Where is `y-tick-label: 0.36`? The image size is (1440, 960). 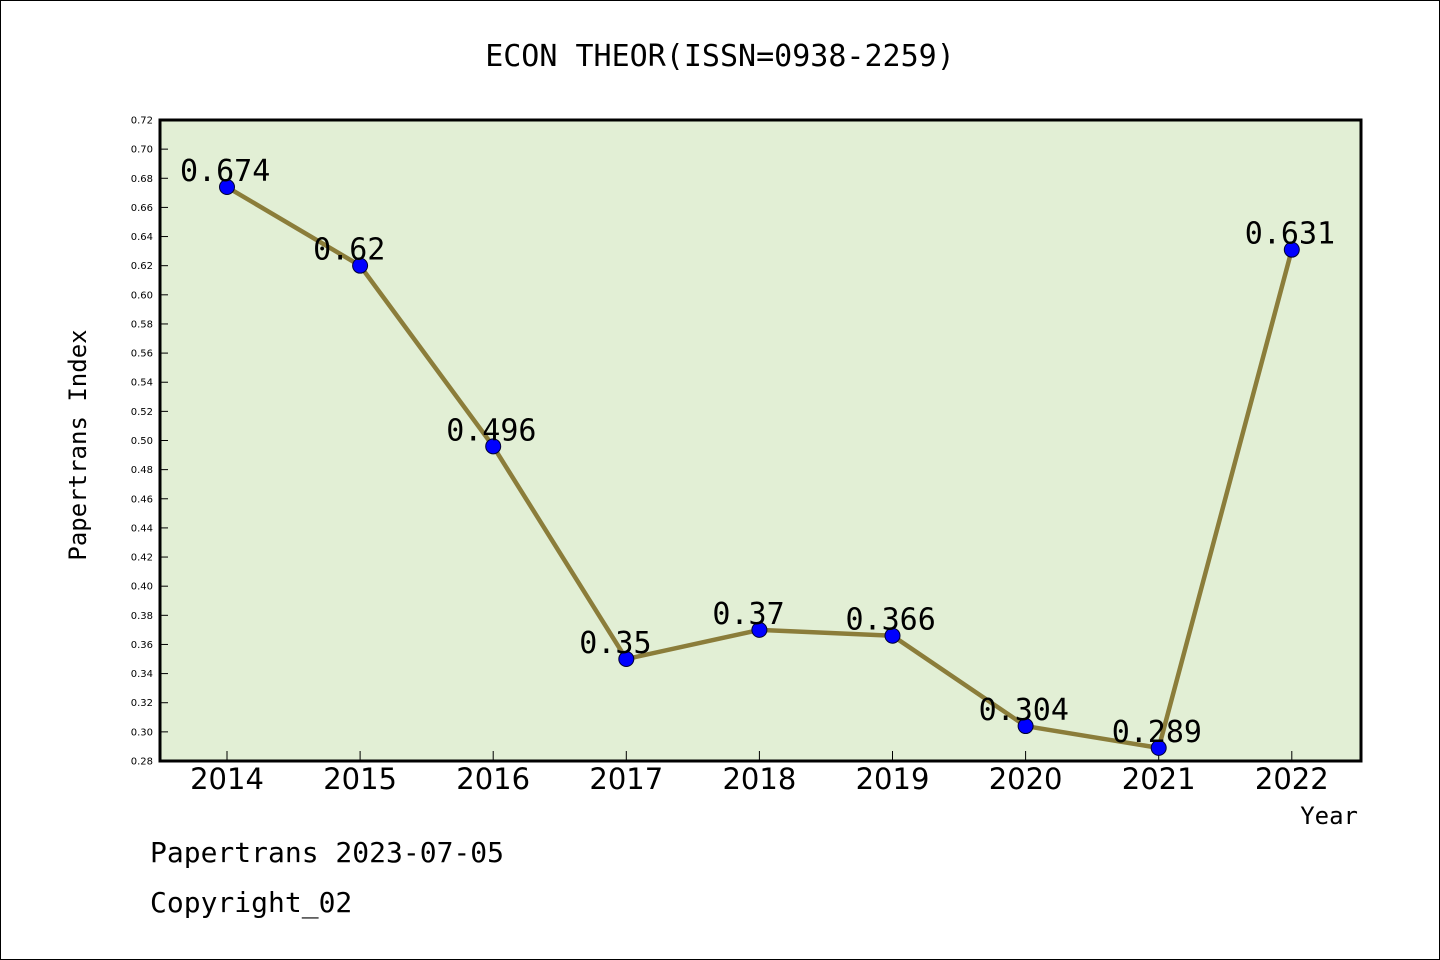 y-tick-label: 0.36 is located at coordinates (142, 645).